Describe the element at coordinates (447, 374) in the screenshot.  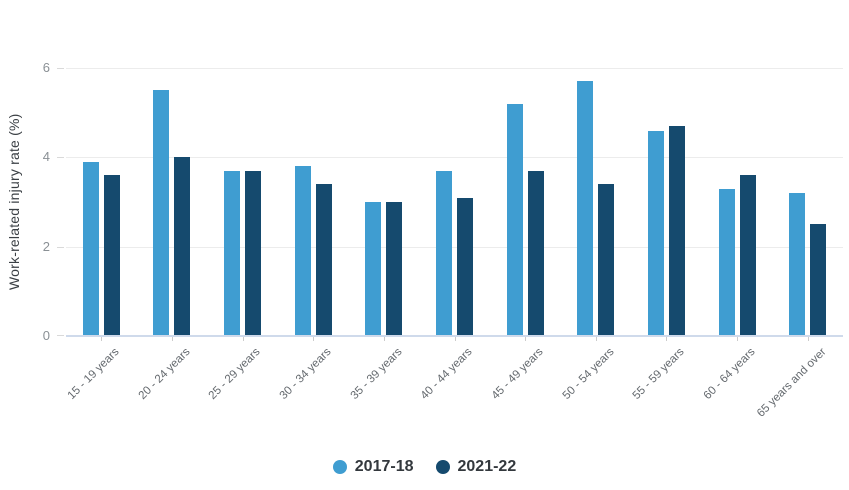
I see `x-tick-label: 40 - 44 years` at that location.